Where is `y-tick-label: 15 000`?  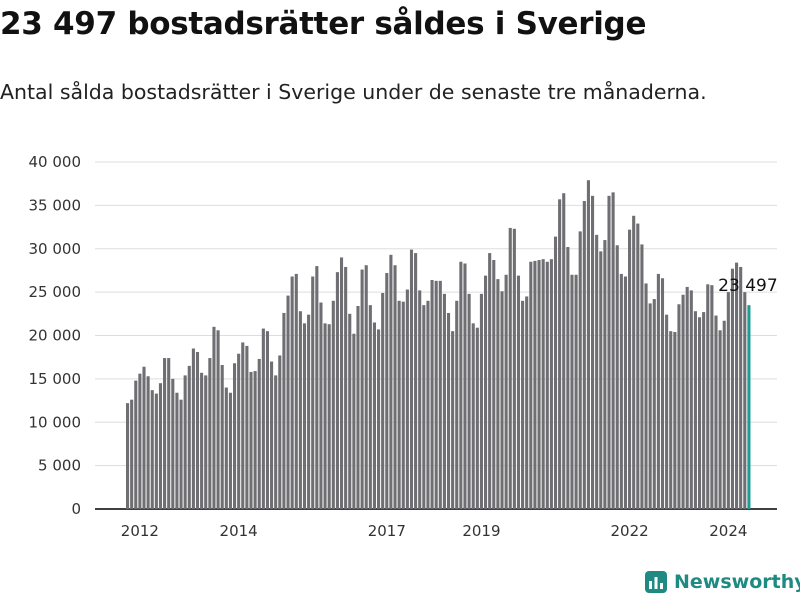
y-tick-label: 15 000 is located at coordinates (55, 379).